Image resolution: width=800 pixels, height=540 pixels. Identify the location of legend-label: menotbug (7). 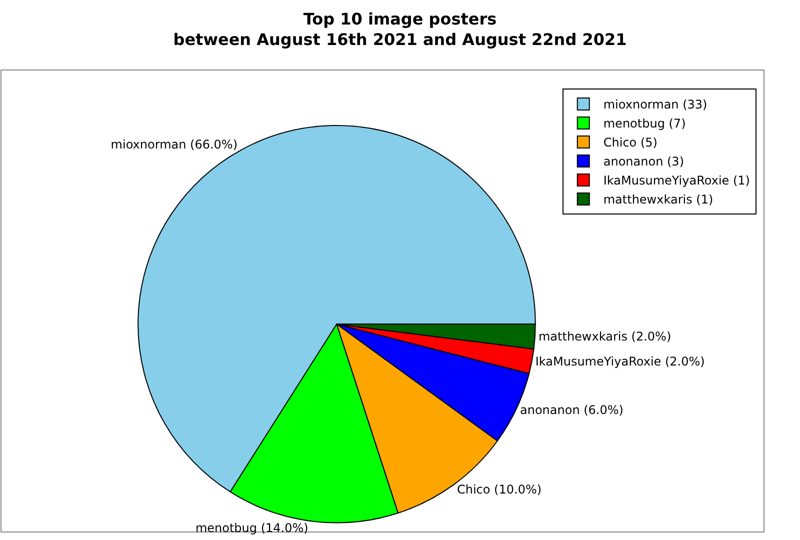
(644, 123).